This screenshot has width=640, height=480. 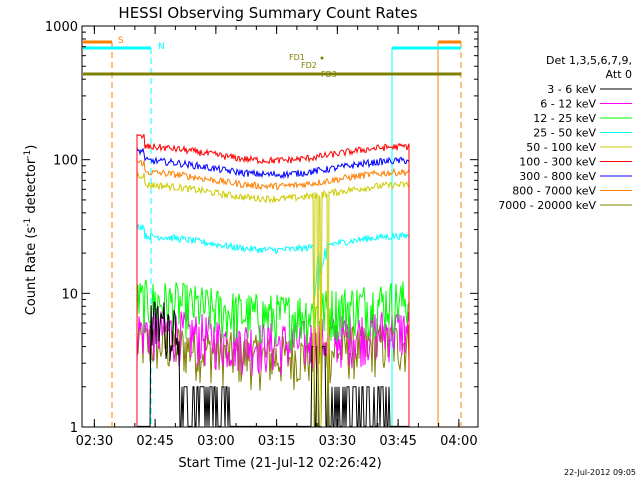 What do you see at coordinates (61, 27) in the screenshot?
I see `y-tick-label: 1000` at bounding box center [61, 27].